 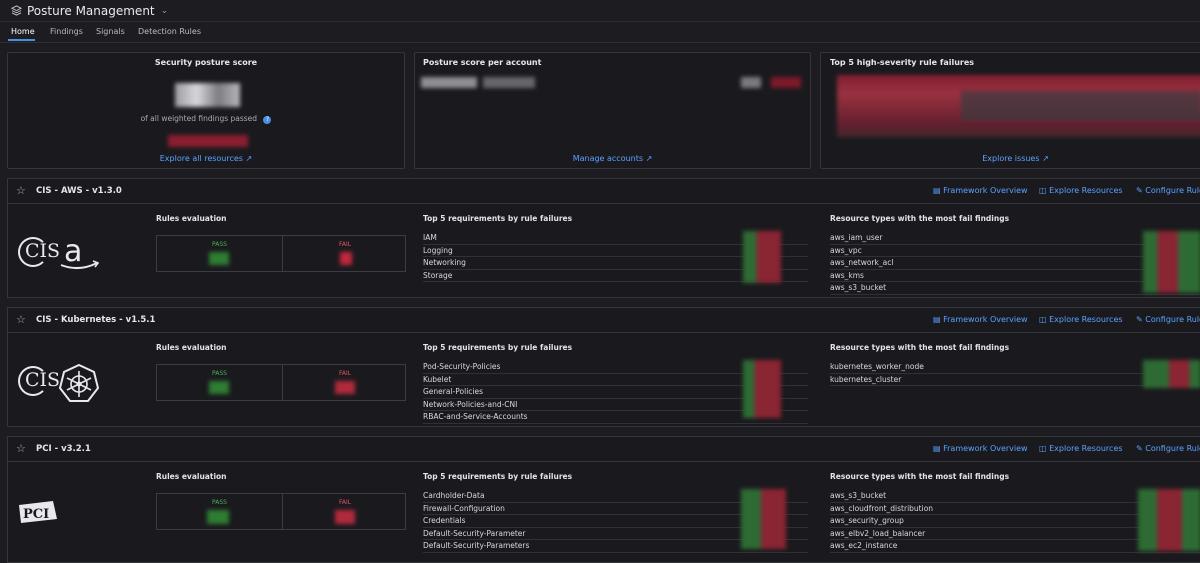 What do you see at coordinates (73, 252) in the screenshot?
I see `svg-text: a` at bounding box center [73, 252].